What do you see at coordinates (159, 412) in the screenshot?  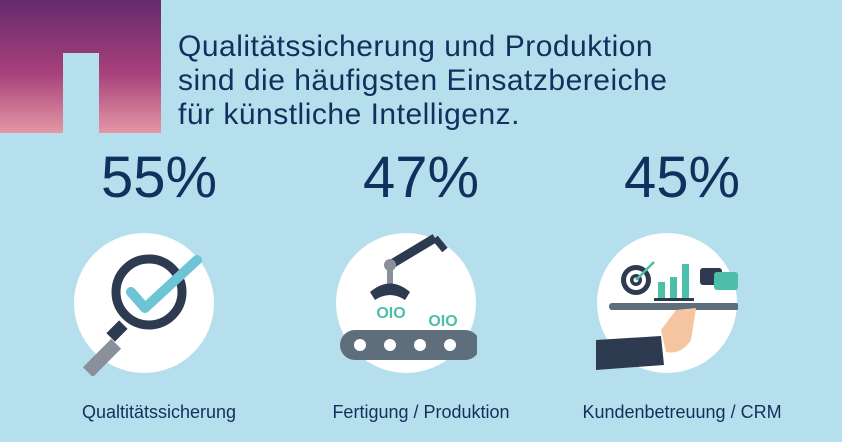 I see `stat-label-quality: Qualtitätssicherung` at bounding box center [159, 412].